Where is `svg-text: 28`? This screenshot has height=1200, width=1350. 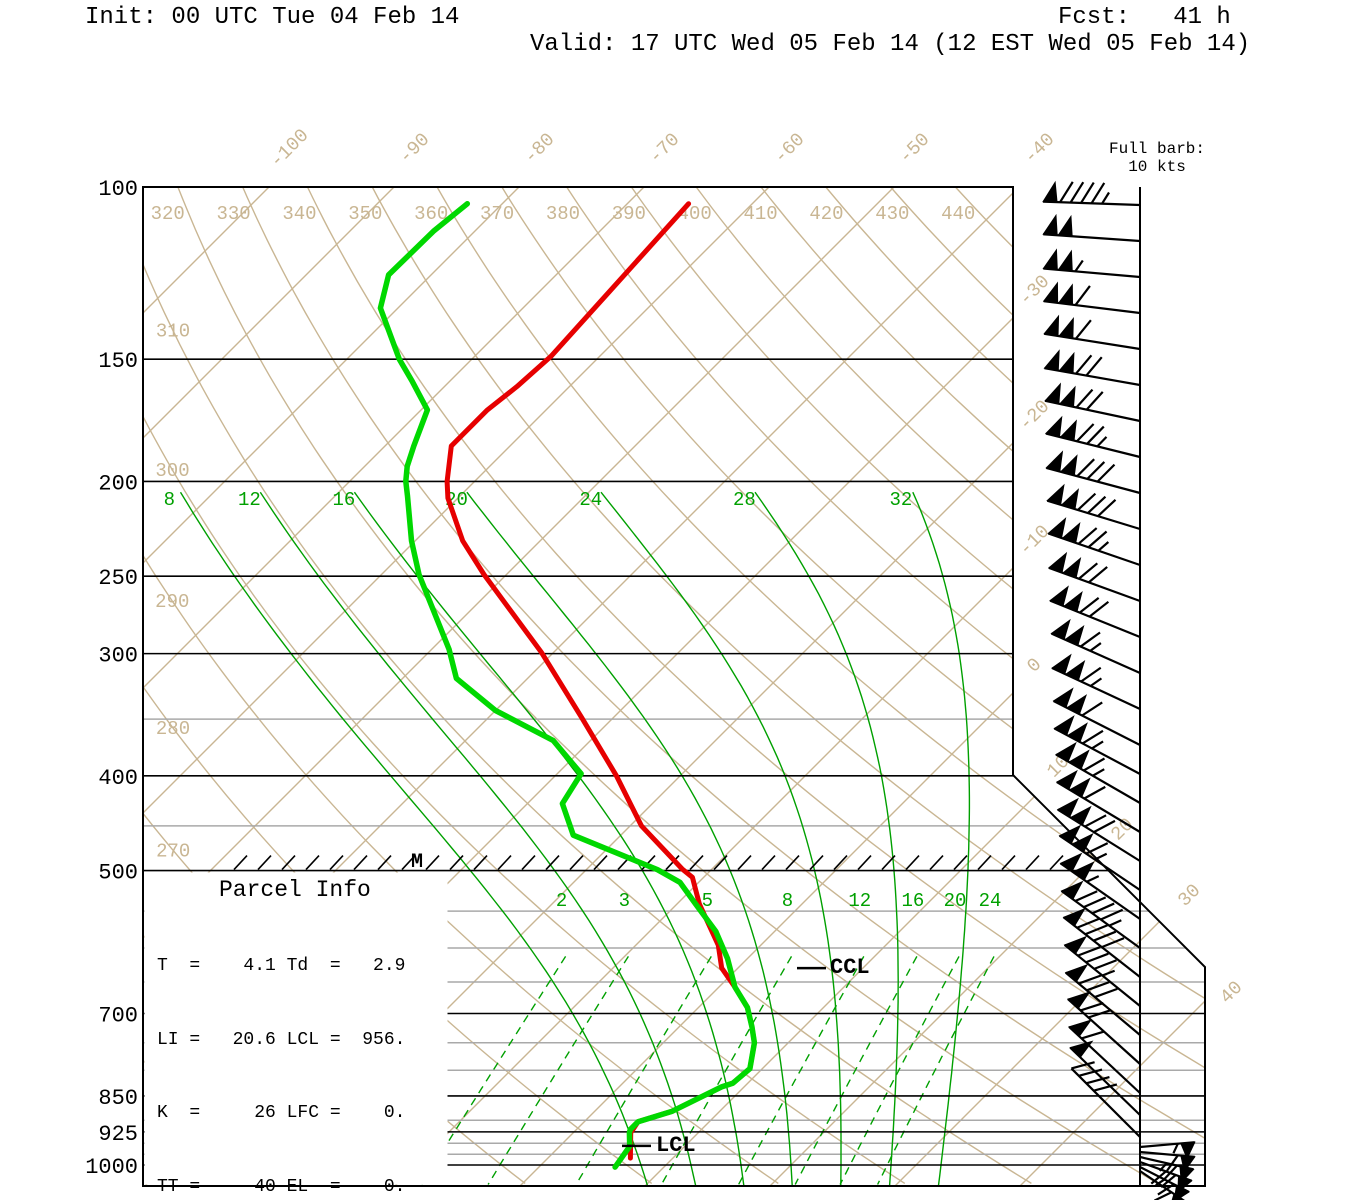
svg-text: 28 is located at coordinates (744, 500).